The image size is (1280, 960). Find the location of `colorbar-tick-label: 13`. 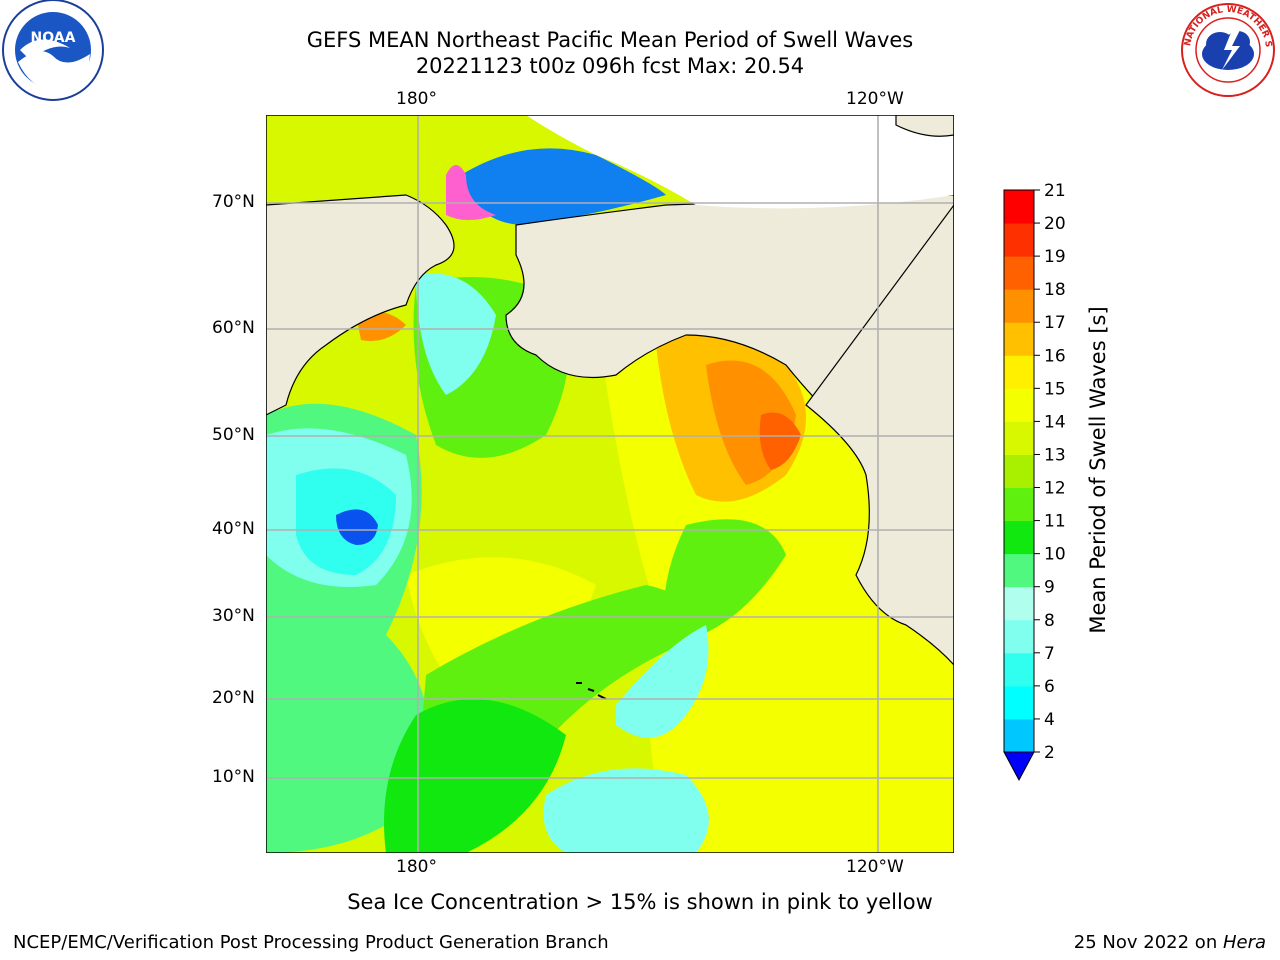

colorbar-tick-label: 13 is located at coordinates (1055, 455).